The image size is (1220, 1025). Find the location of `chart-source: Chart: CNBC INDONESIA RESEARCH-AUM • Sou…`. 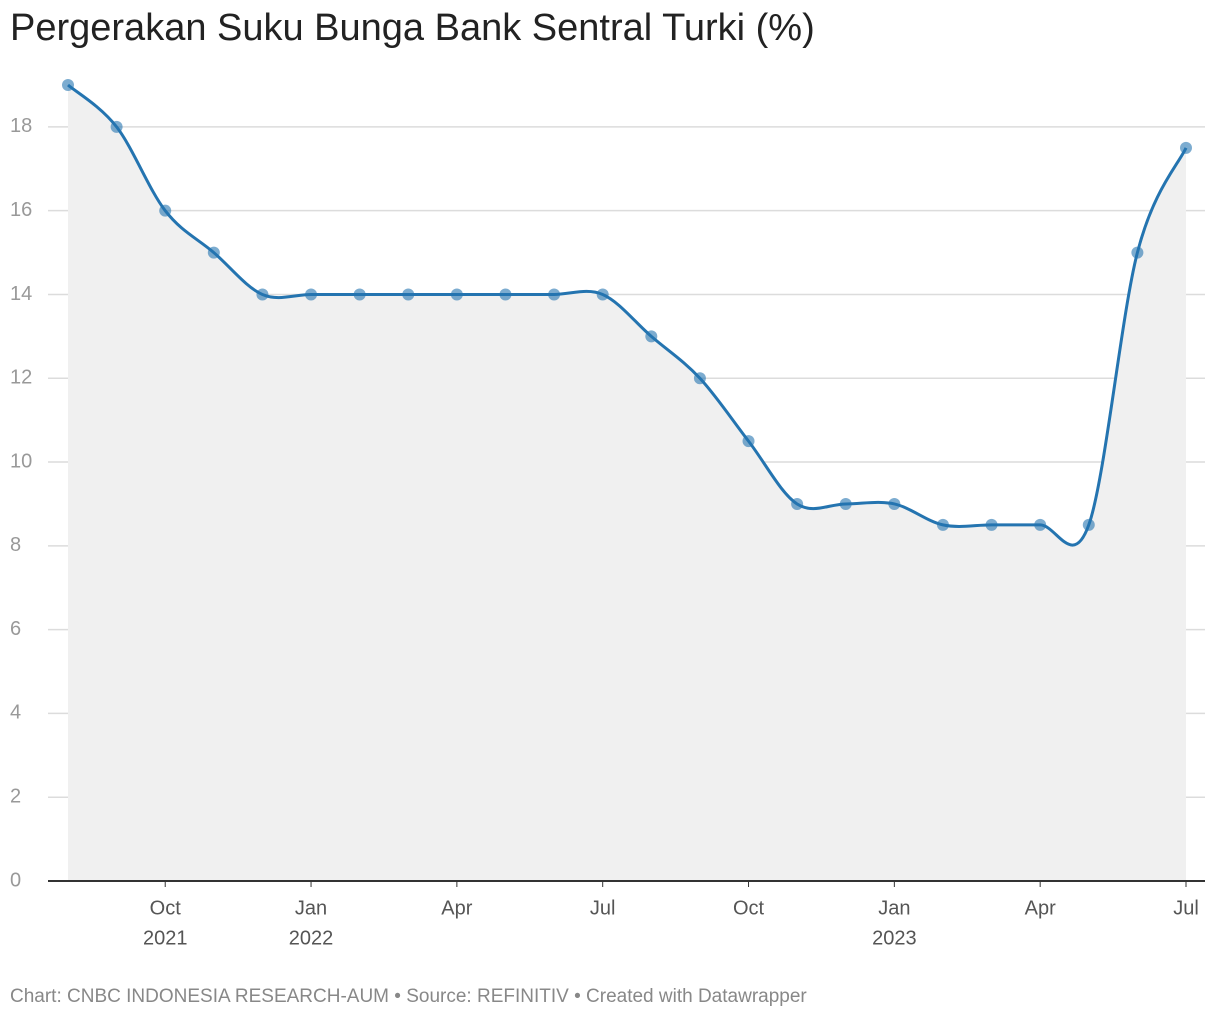

chart-source: Chart: CNBC INDONESIA RESEARCH-AUM • Sou… is located at coordinates (408, 996).